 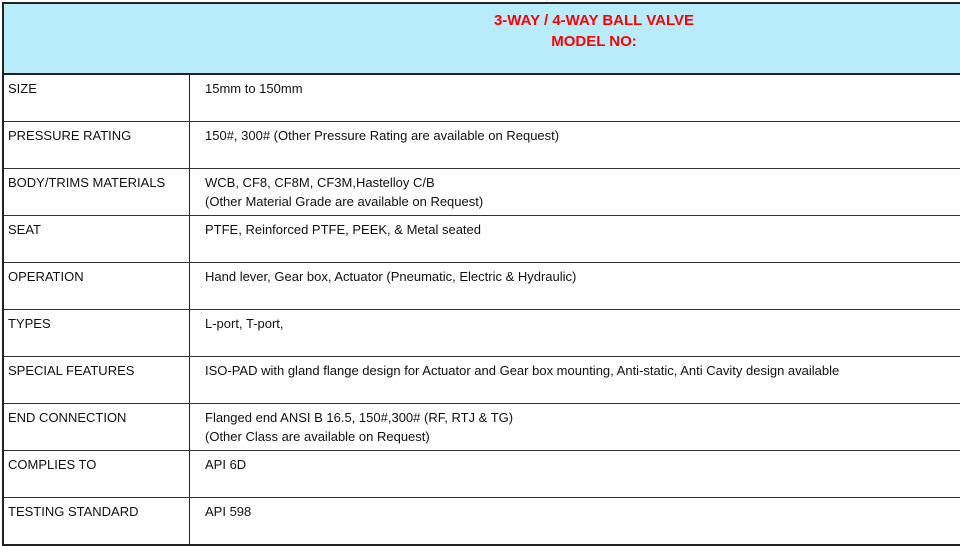 I want to click on spec-label: OPERATION, so click(x=97, y=286).